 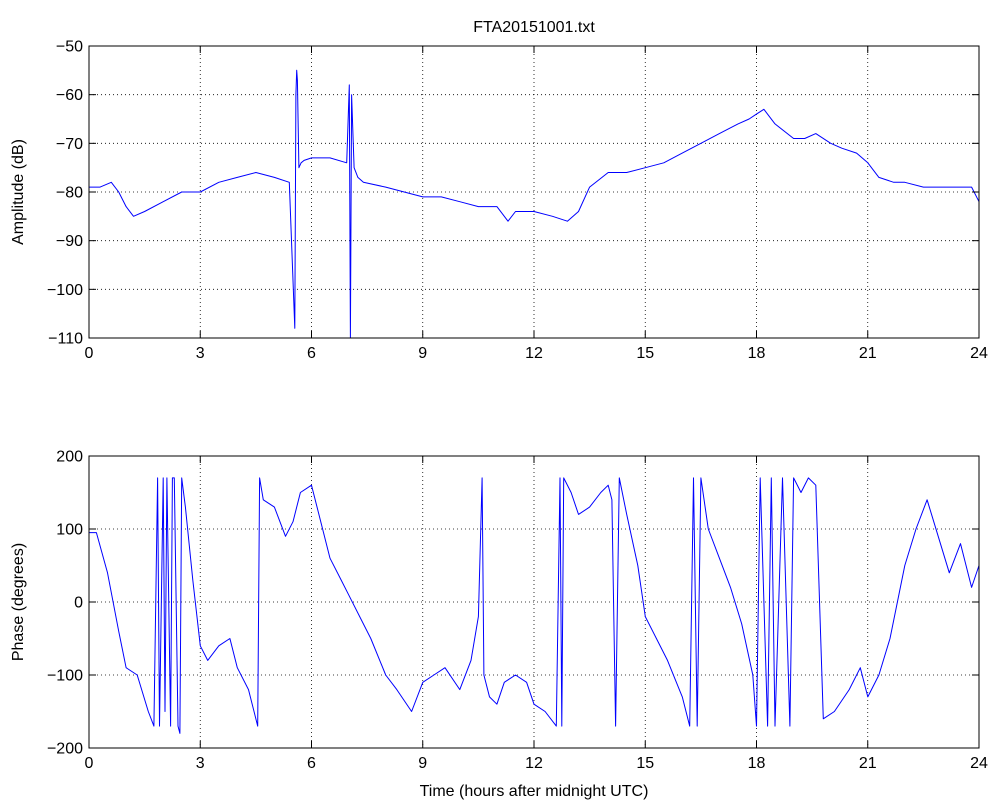 I want to click on amplitude-y-tick-label: −100, so click(x=65, y=290).